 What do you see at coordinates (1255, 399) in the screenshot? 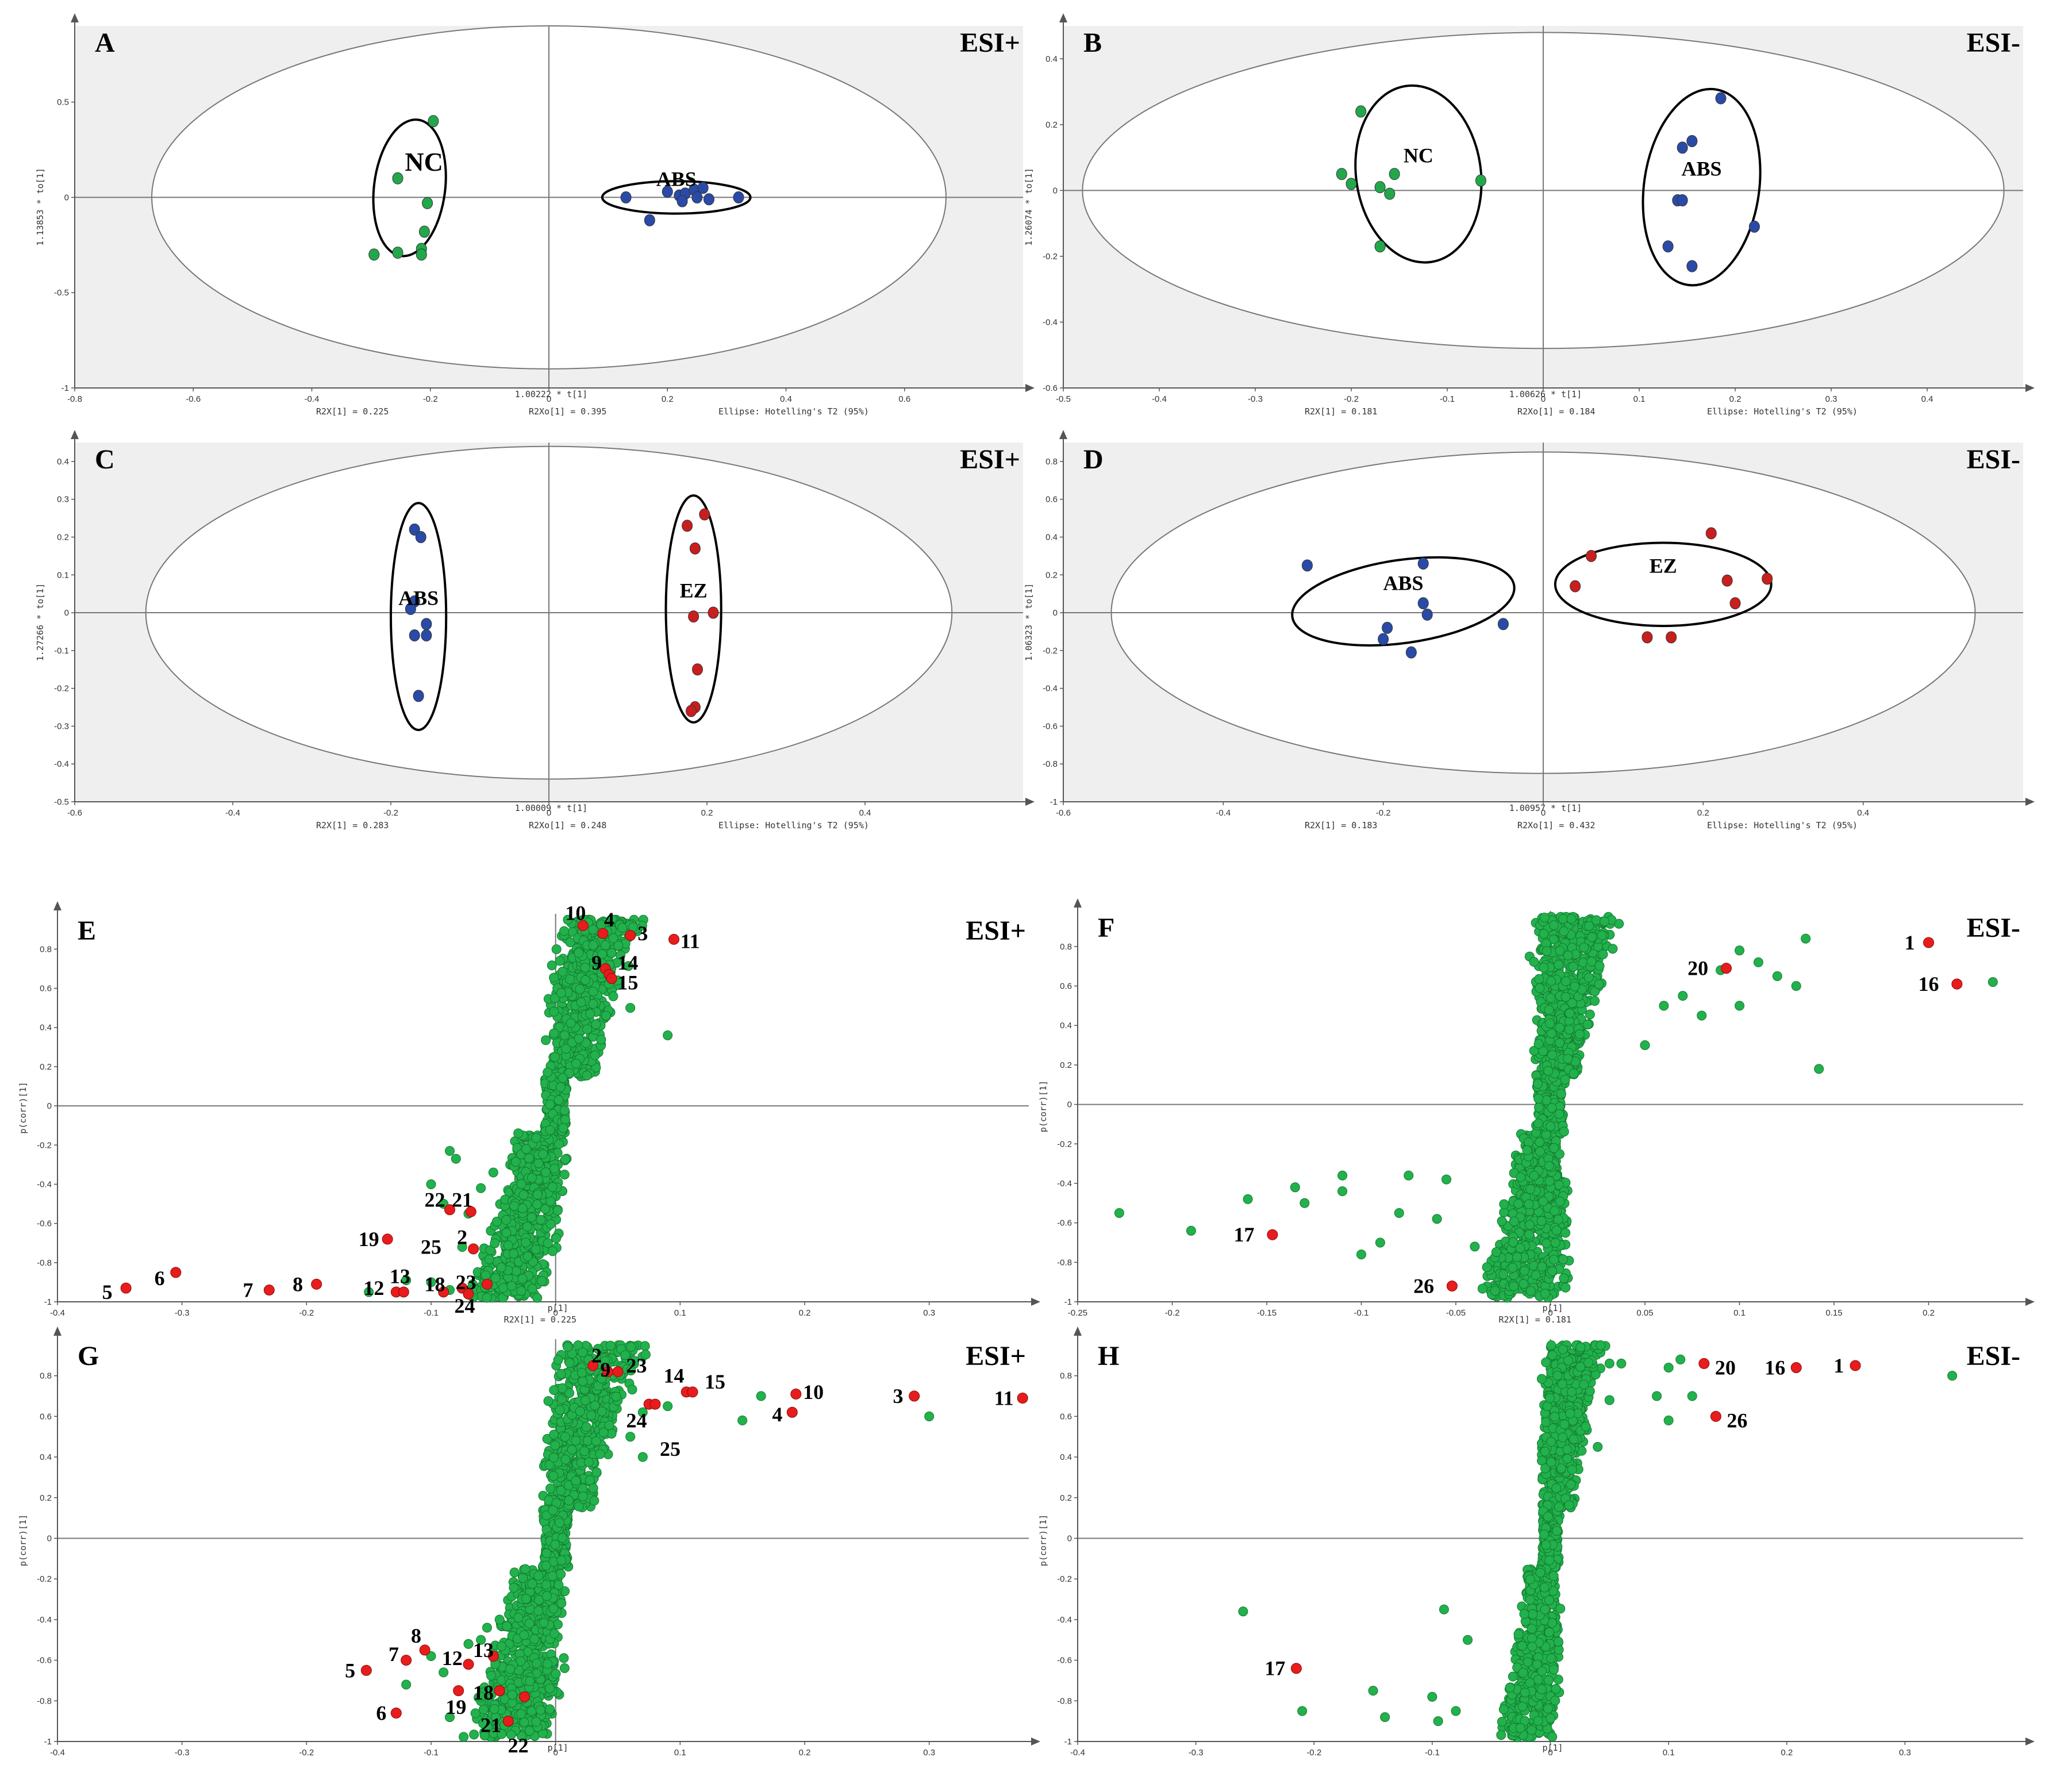
I see `x-tick-label: -0.3` at bounding box center [1255, 399].